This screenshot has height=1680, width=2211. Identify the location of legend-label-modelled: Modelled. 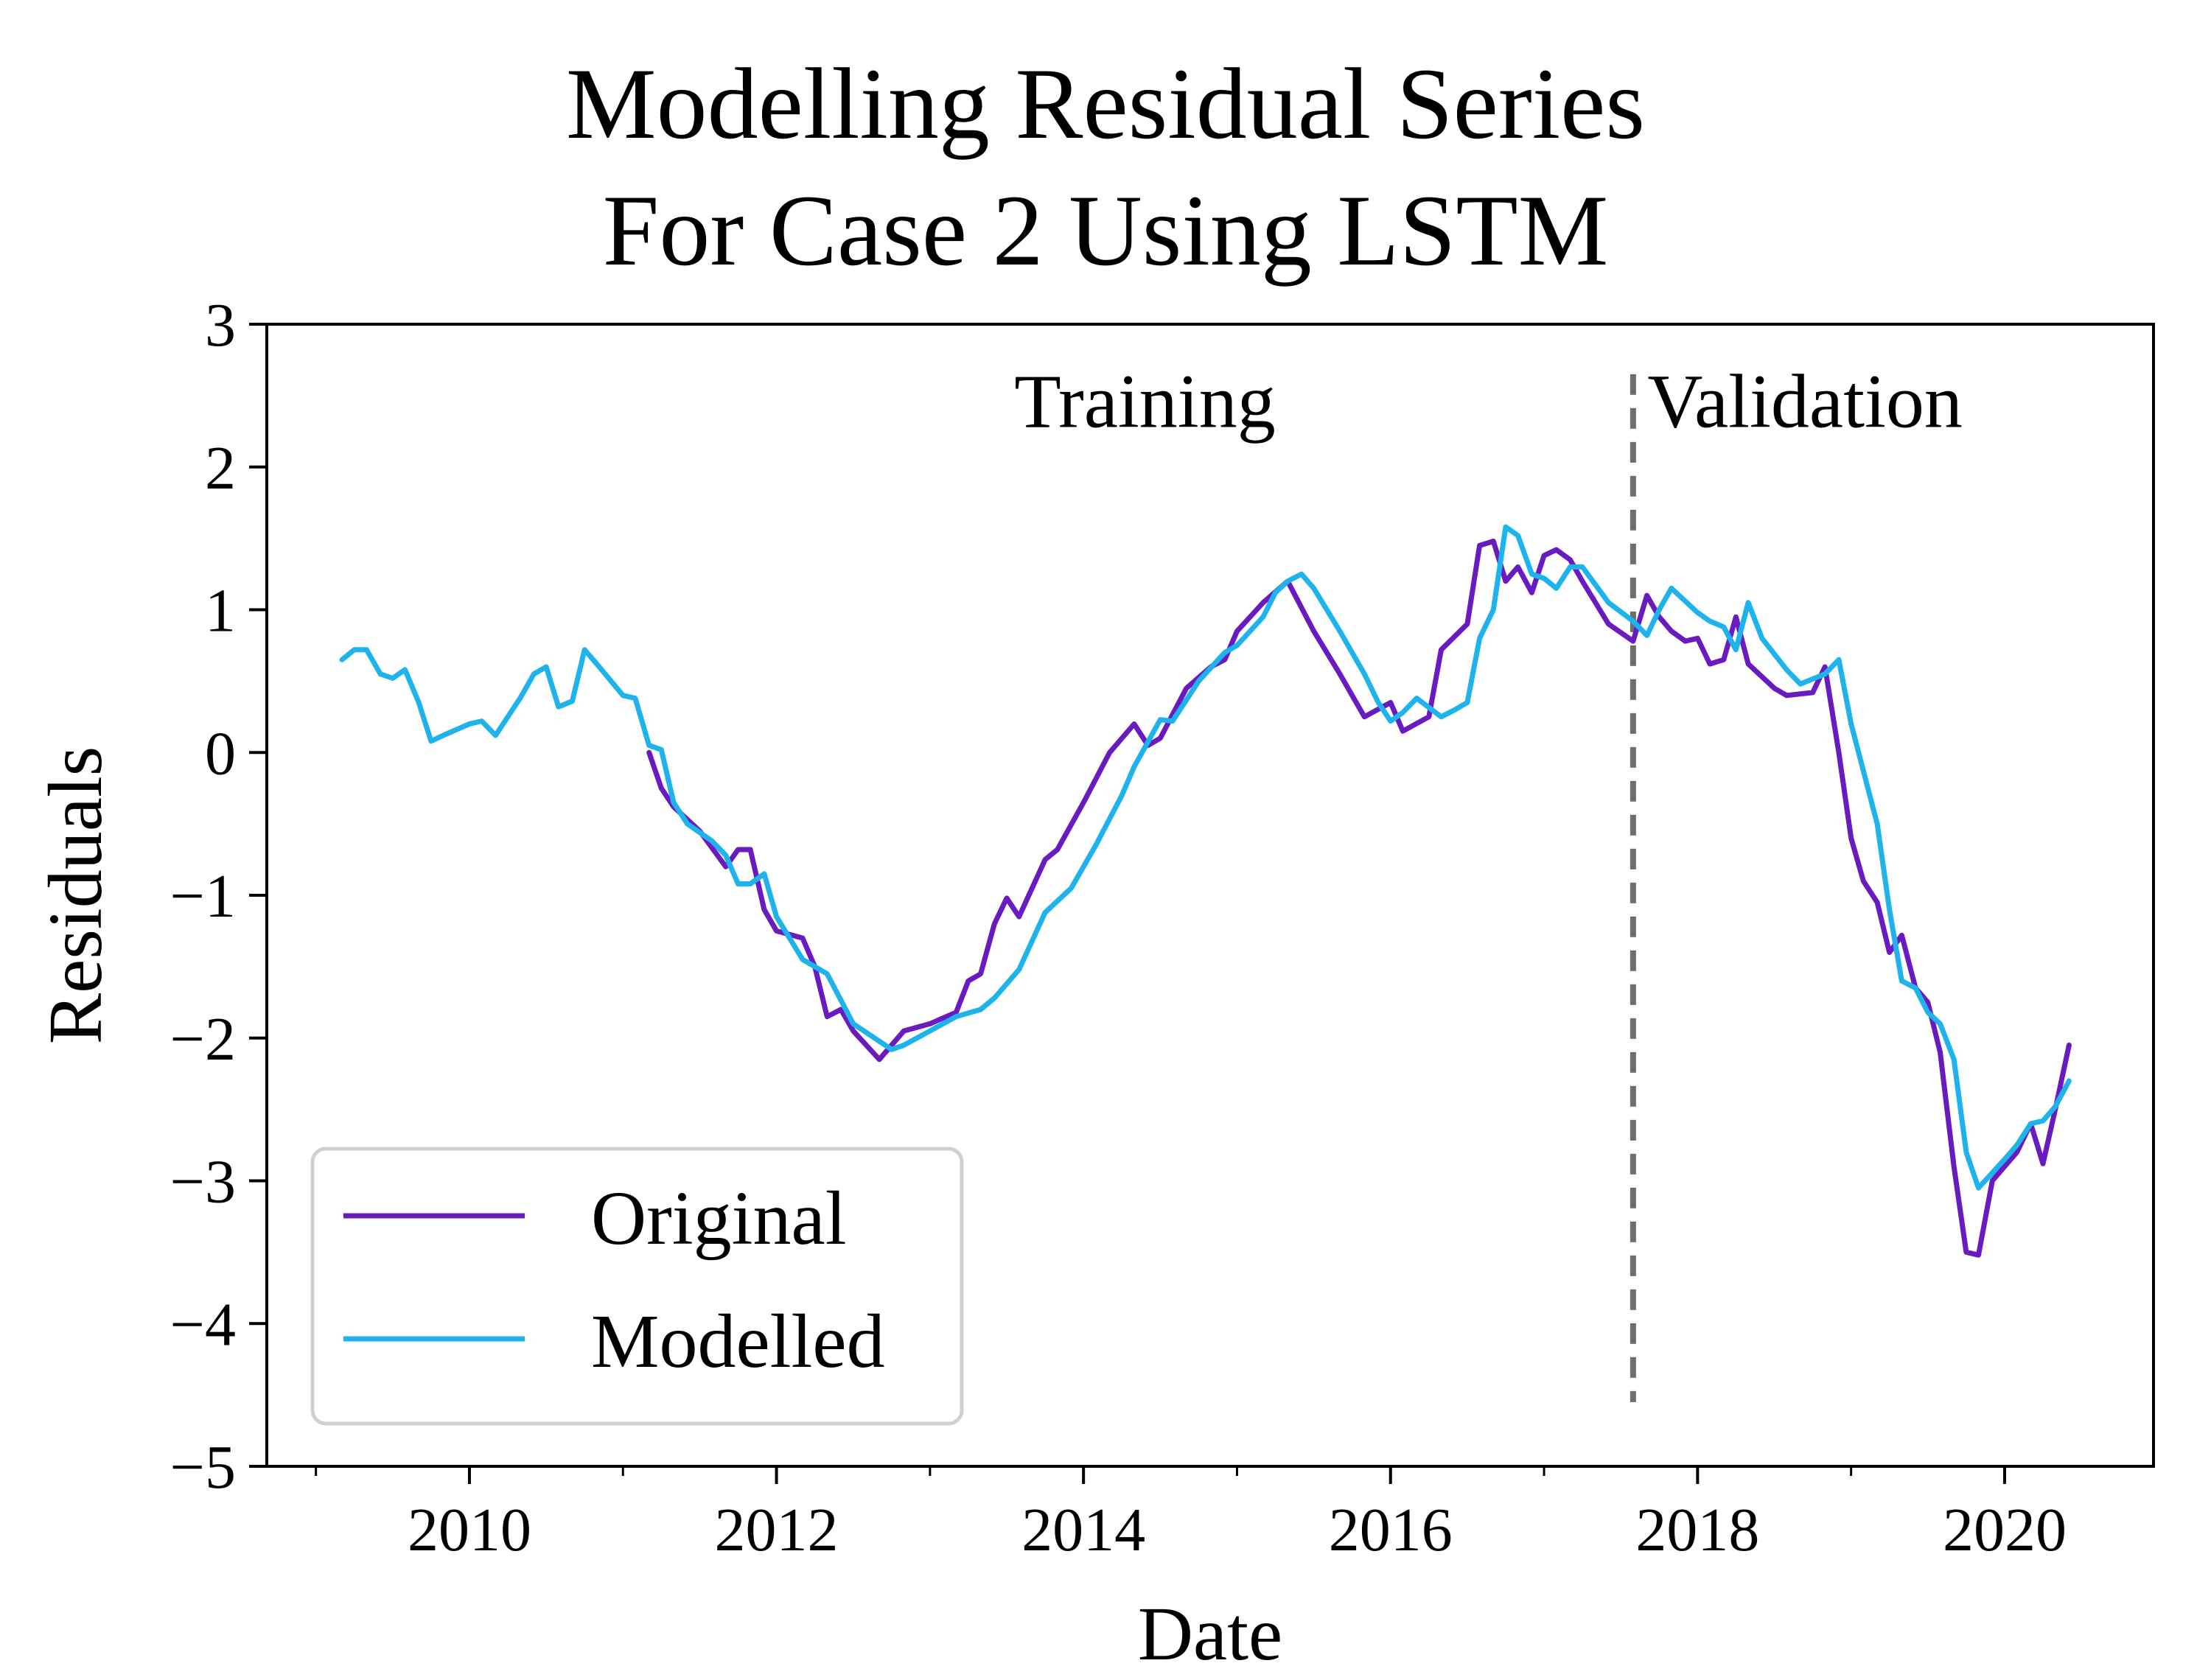
(738, 1341).